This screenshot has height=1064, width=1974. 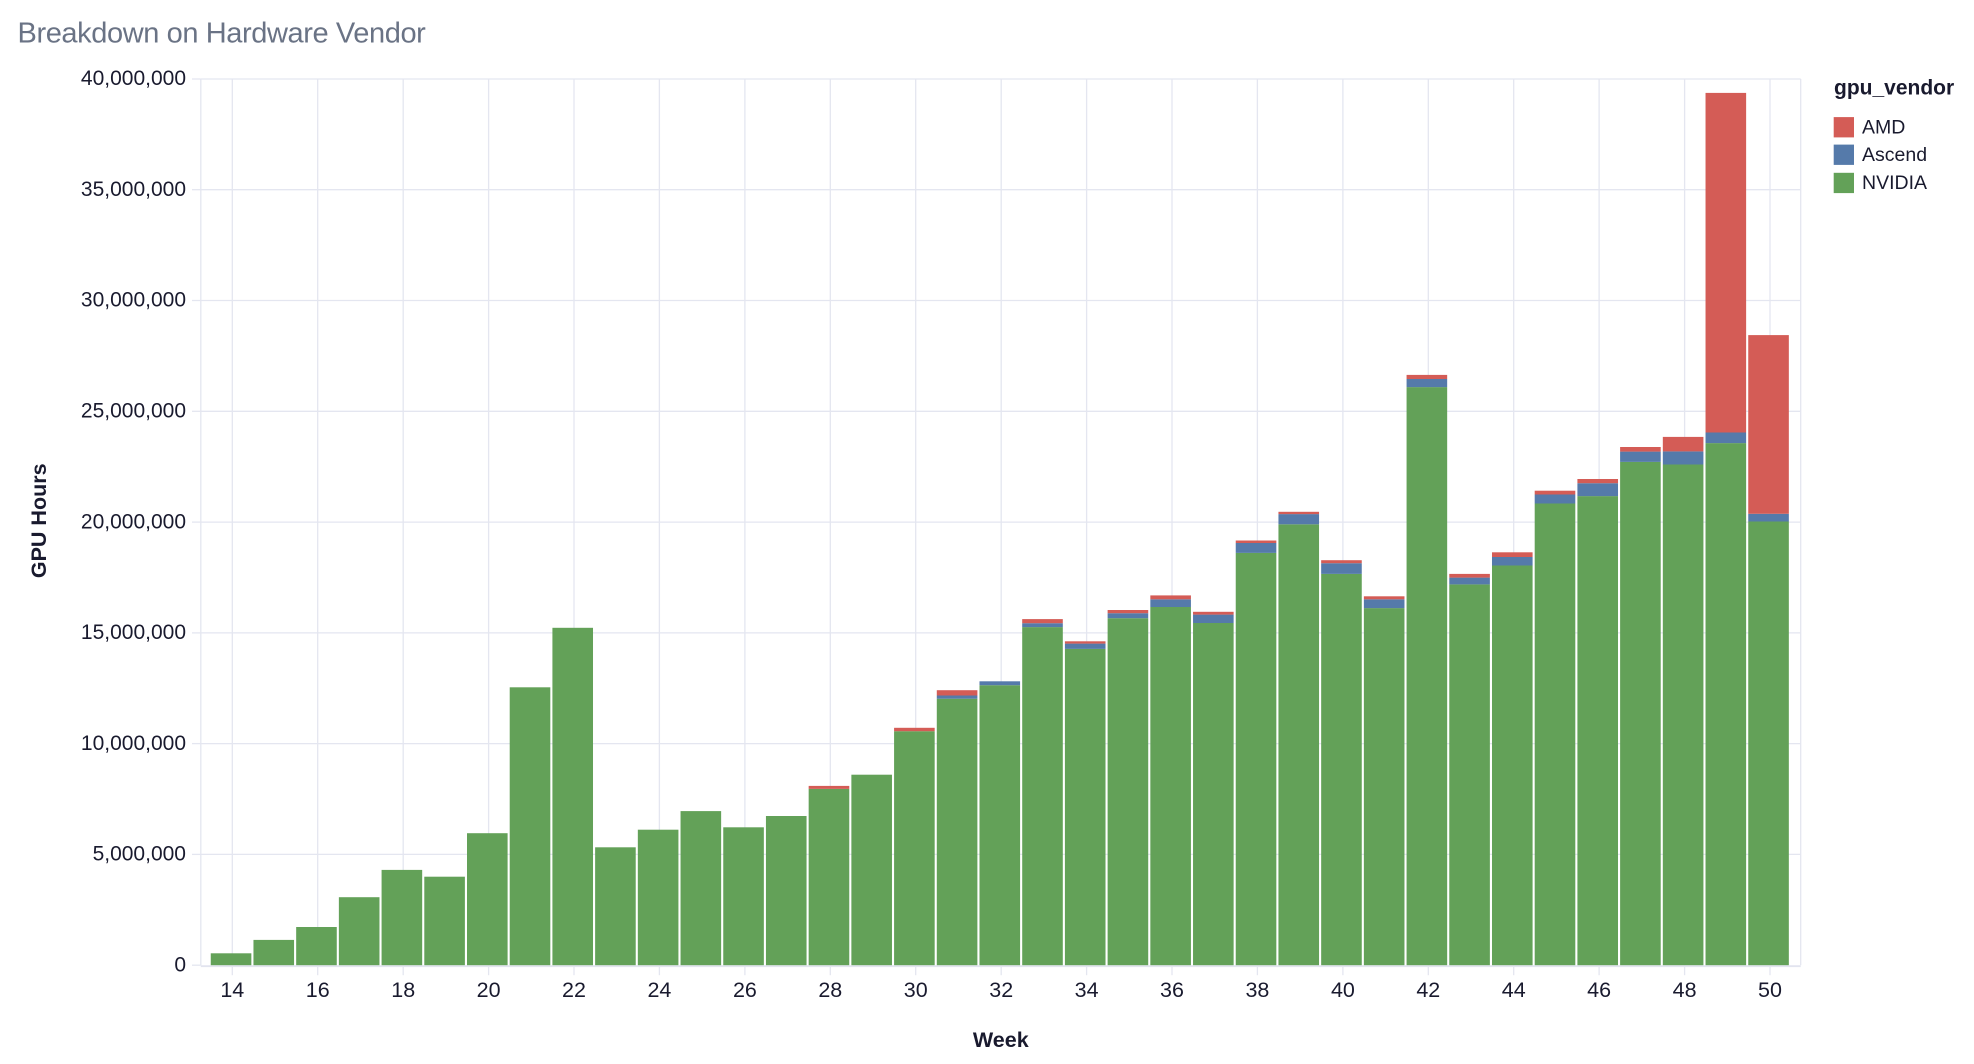 I want to click on svg-text: 38, so click(x=1257, y=990).